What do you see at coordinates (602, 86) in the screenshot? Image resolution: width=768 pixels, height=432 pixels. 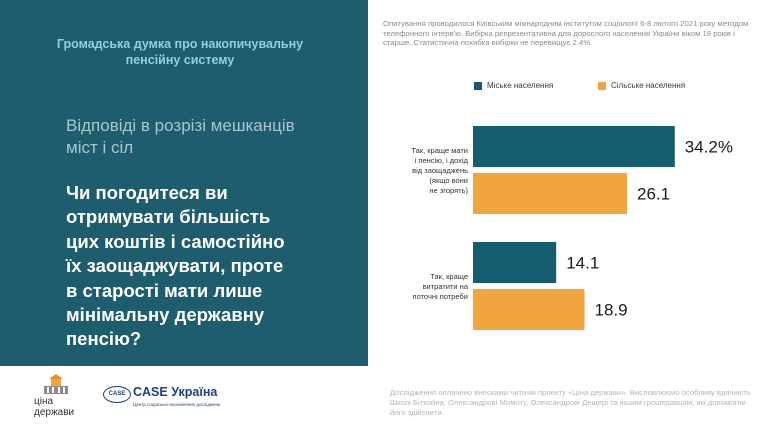 I see `legend-swatch-rural` at bounding box center [602, 86].